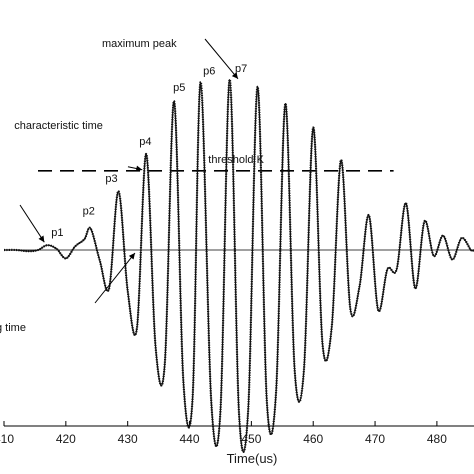 The image size is (474, 474). What do you see at coordinates (41, 239) in the screenshot?
I see `arrow-start-time-head` at bounding box center [41, 239].